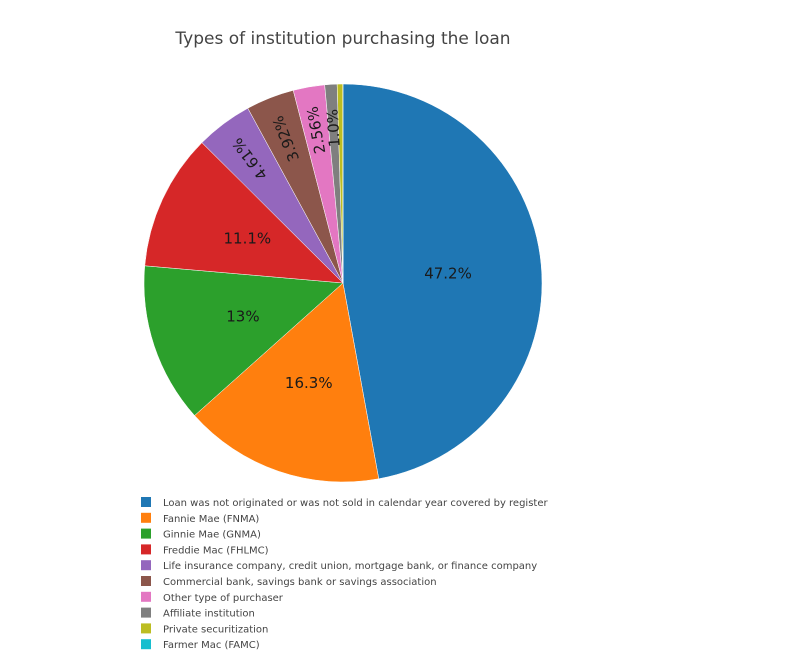 This screenshot has width=794, height=667. What do you see at coordinates (211, 519) in the screenshot?
I see `legend-label: Fannie Mae (FNMA)` at bounding box center [211, 519].